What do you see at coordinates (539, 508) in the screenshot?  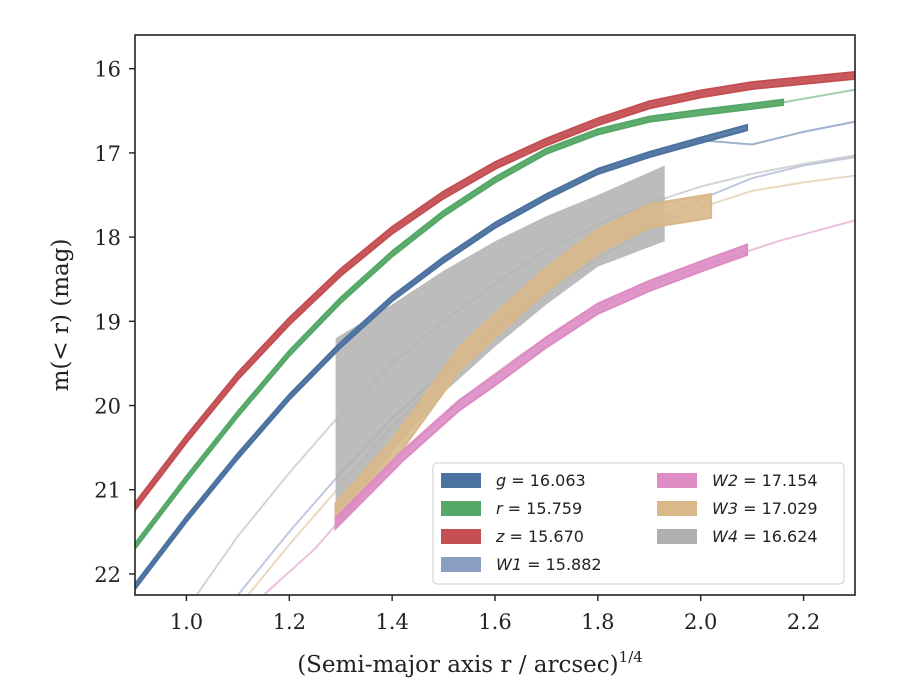 I see `legend-label-r: r = 15.759` at bounding box center [539, 508].